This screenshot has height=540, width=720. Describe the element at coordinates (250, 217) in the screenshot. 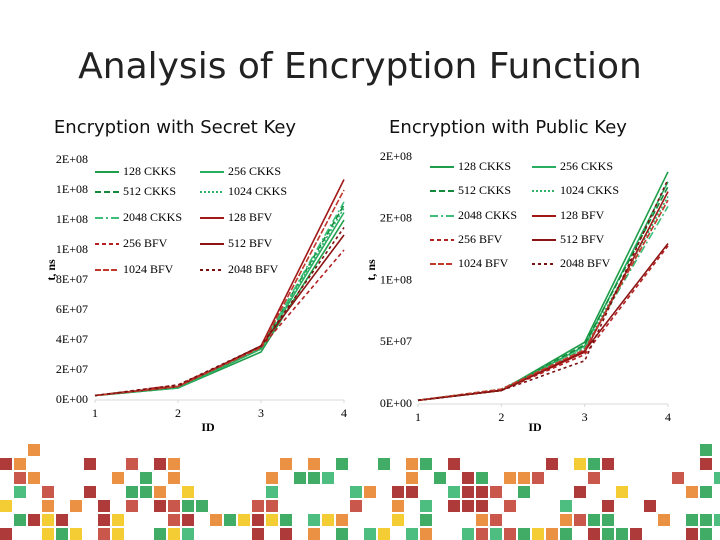

I see `legend-label: 128 BFV` at that location.